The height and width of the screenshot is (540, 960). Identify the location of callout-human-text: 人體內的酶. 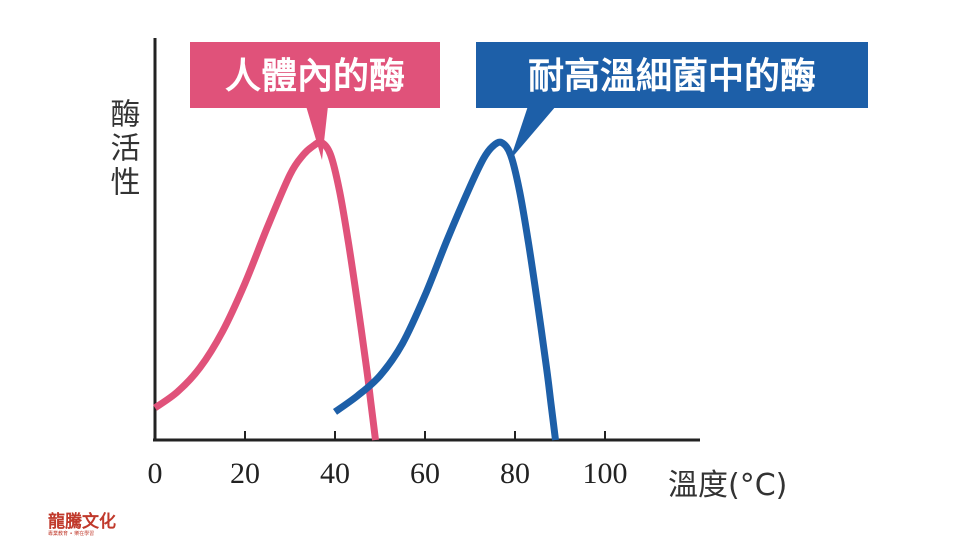
(315, 76).